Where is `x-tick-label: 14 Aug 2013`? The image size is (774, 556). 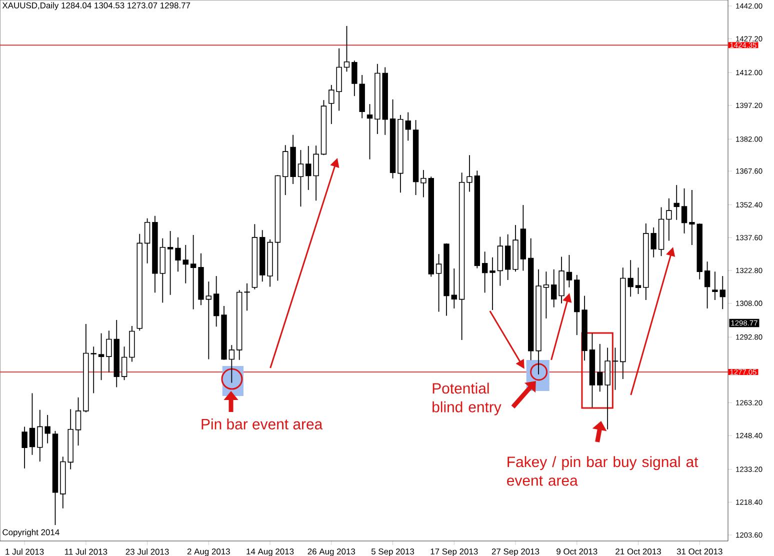
x-tick-label: 14 Aug 2013 is located at coordinates (270, 552).